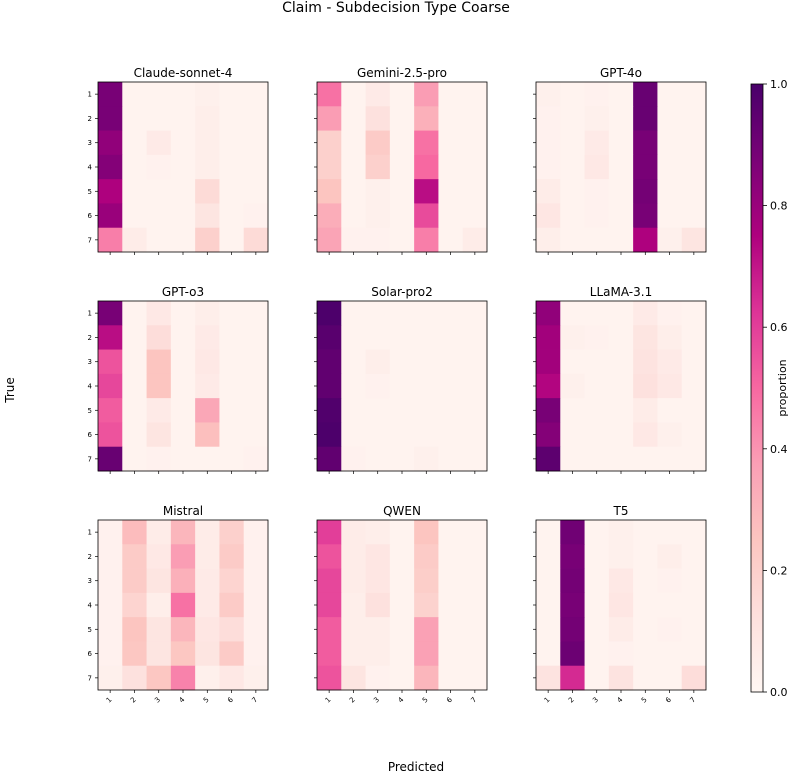  What do you see at coordinates (620, 604) in the screenshot?
I see `panel-t5: T5 1 2 3 4 5 6 7` at bounding box center [620, 604].